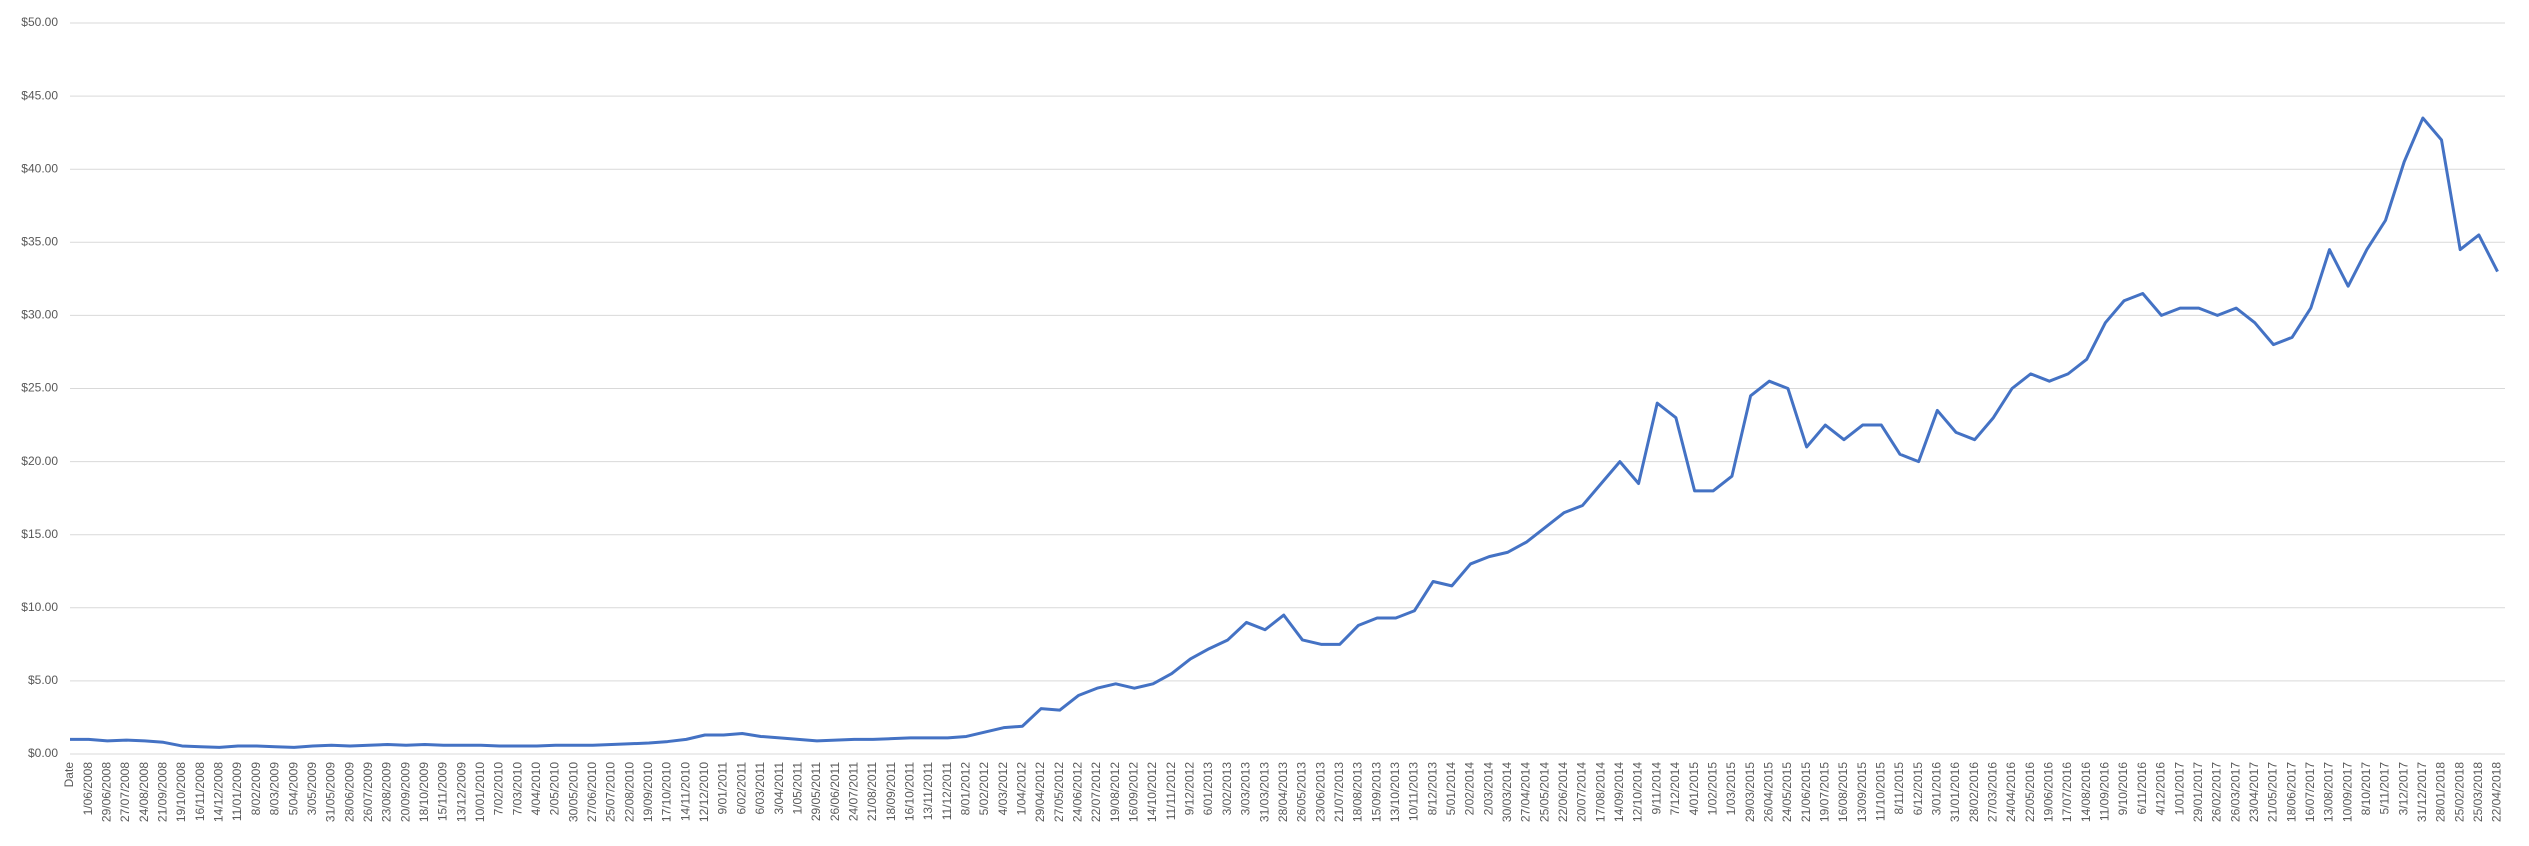  What do you see at coordinates (405, 792) in the screenshot?
I see `x-tick-label: 20/09/2009` at bounding box center [405, 792].